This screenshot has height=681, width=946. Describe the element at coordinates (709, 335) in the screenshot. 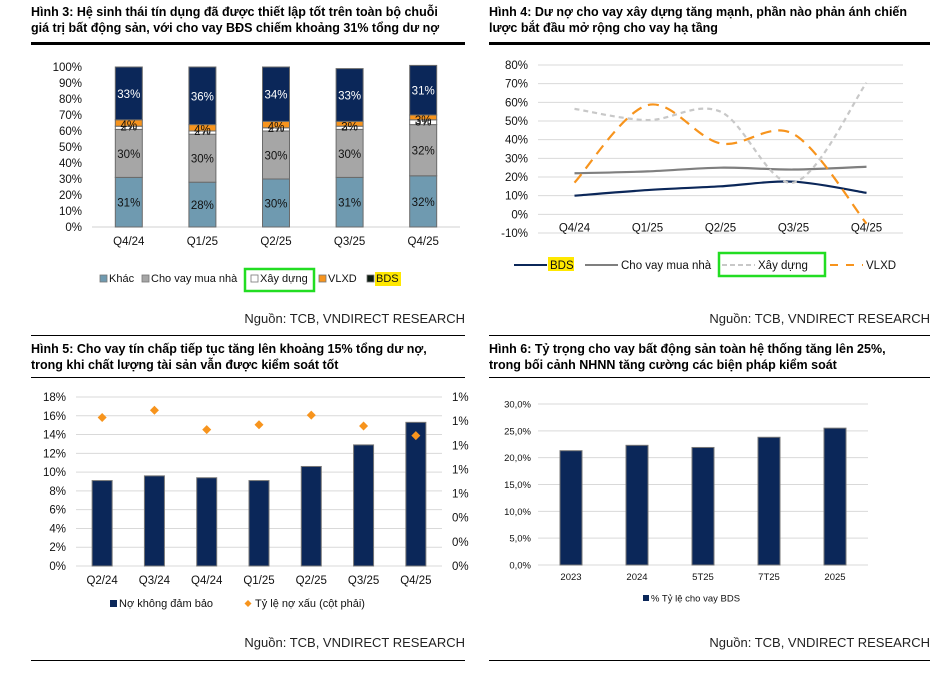

I see `fig6-top-rule` at that location.